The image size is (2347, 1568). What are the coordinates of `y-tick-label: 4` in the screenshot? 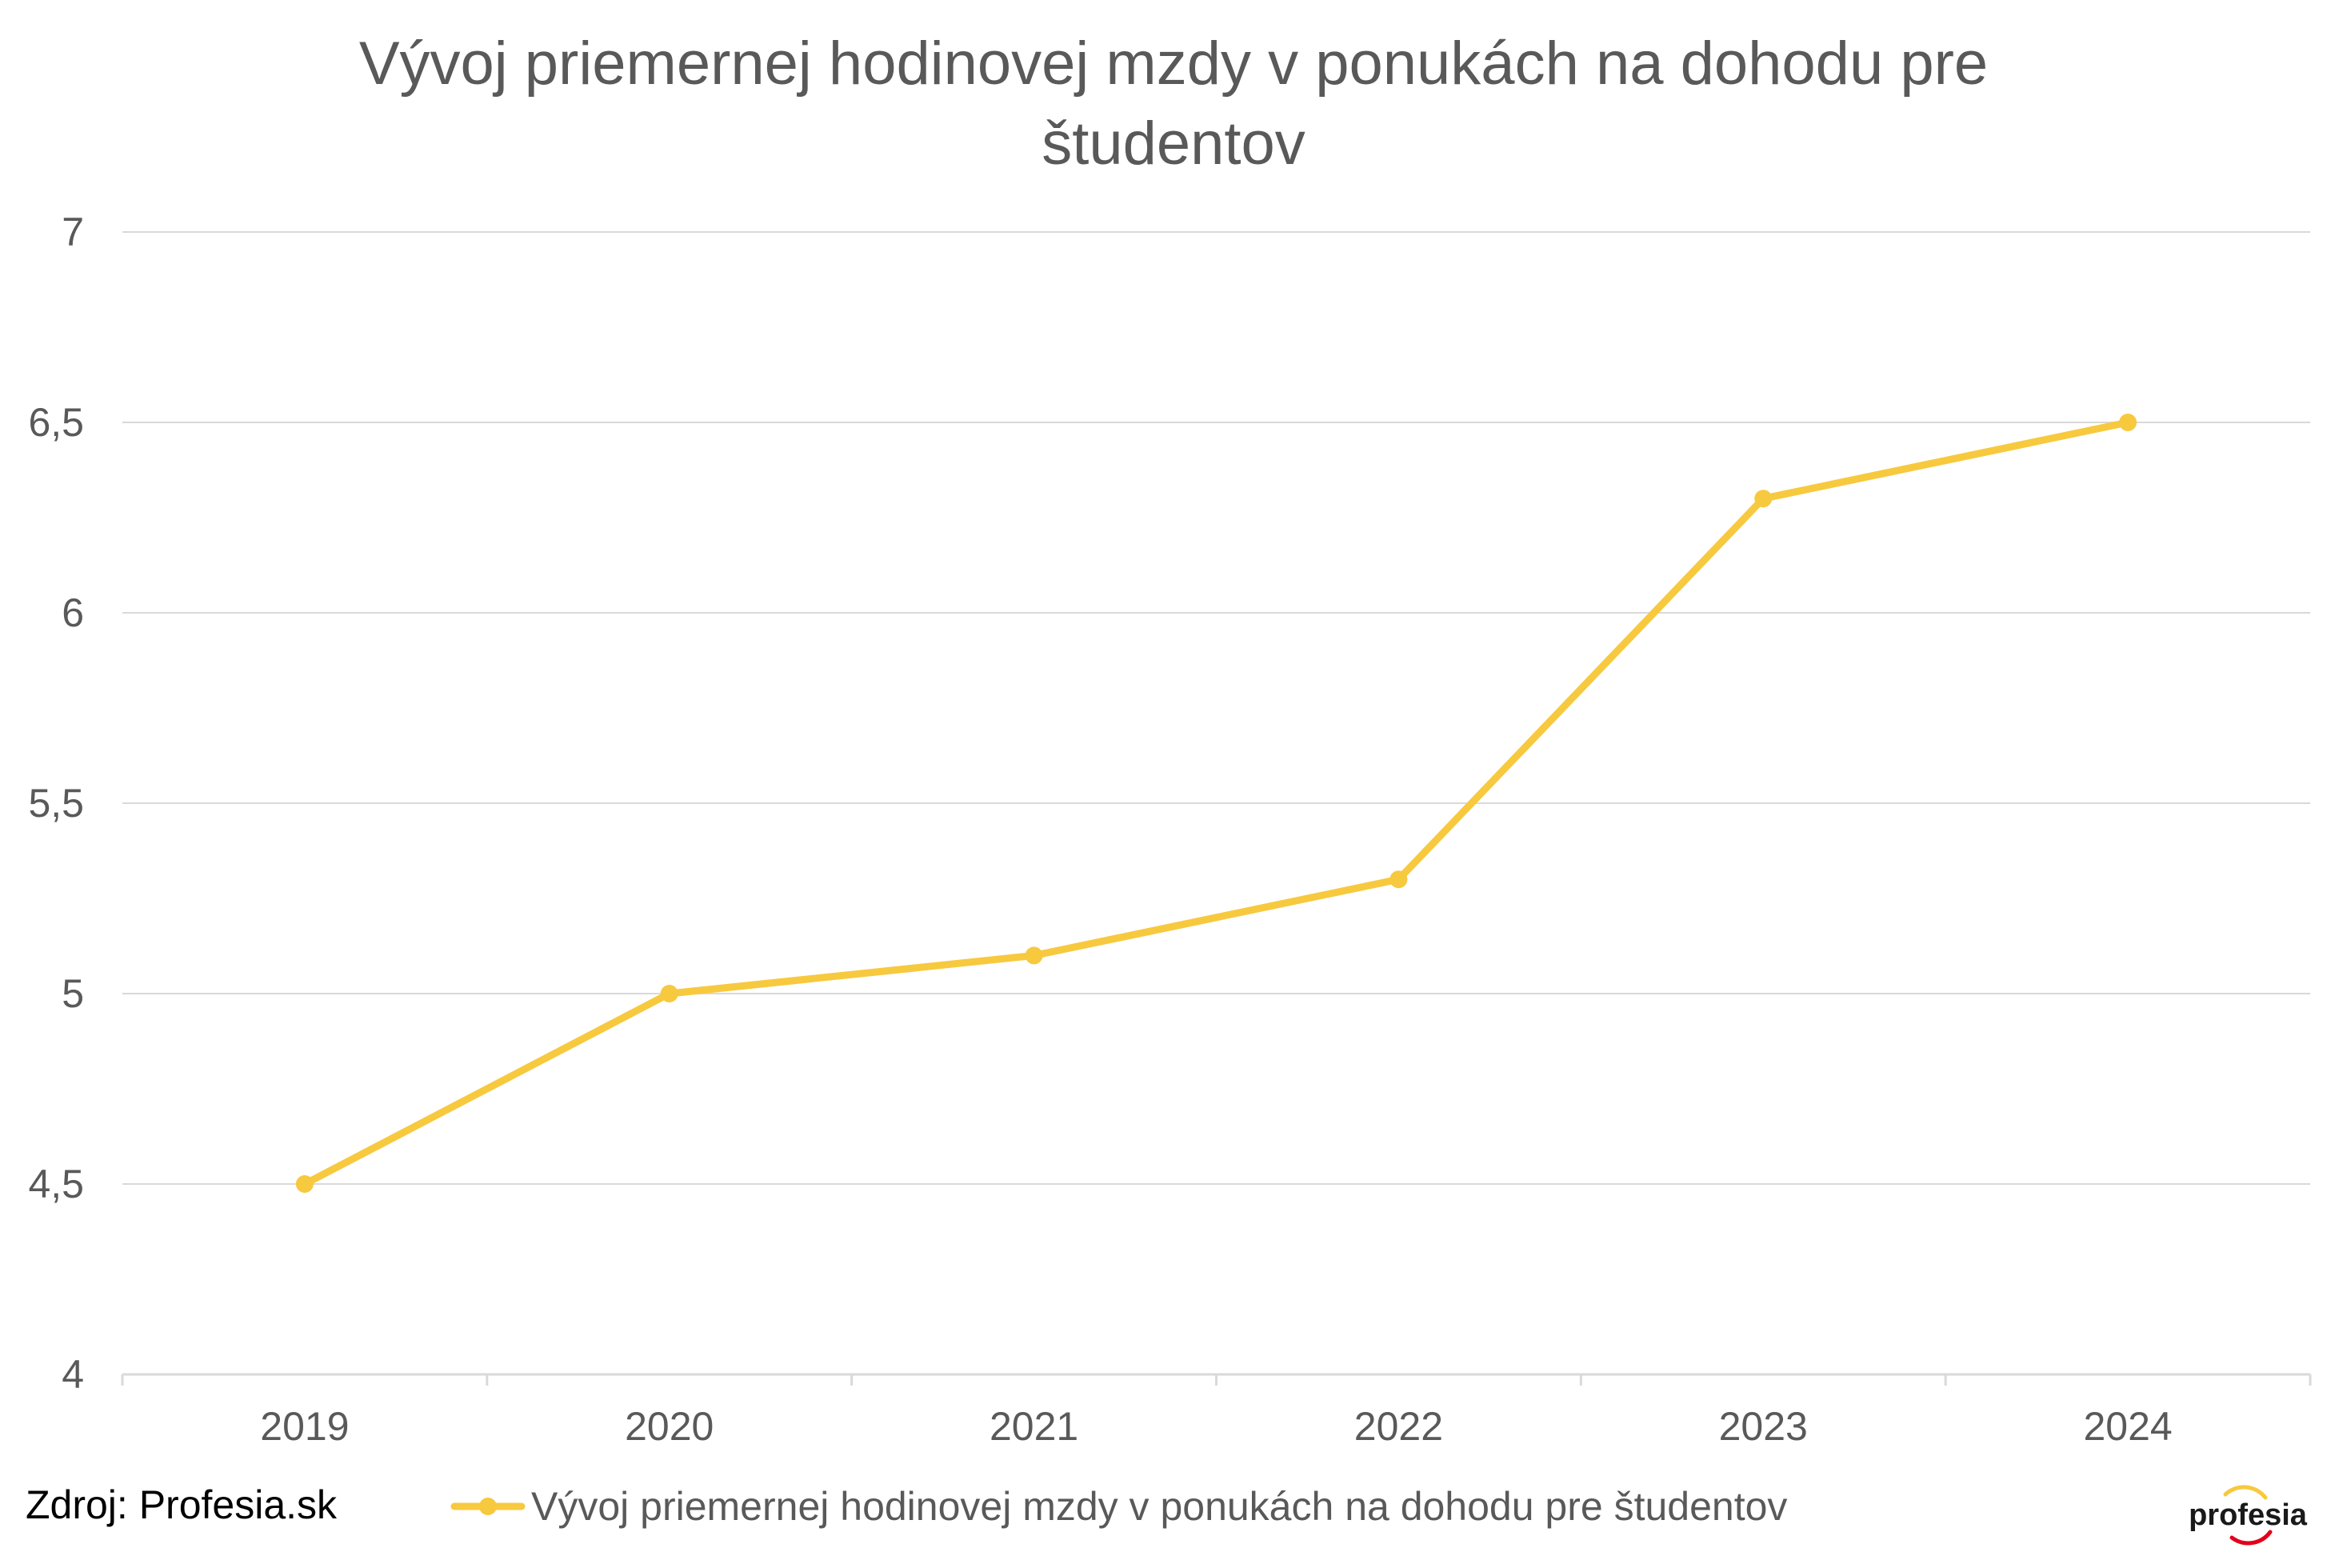 It's located at (73, 1374).